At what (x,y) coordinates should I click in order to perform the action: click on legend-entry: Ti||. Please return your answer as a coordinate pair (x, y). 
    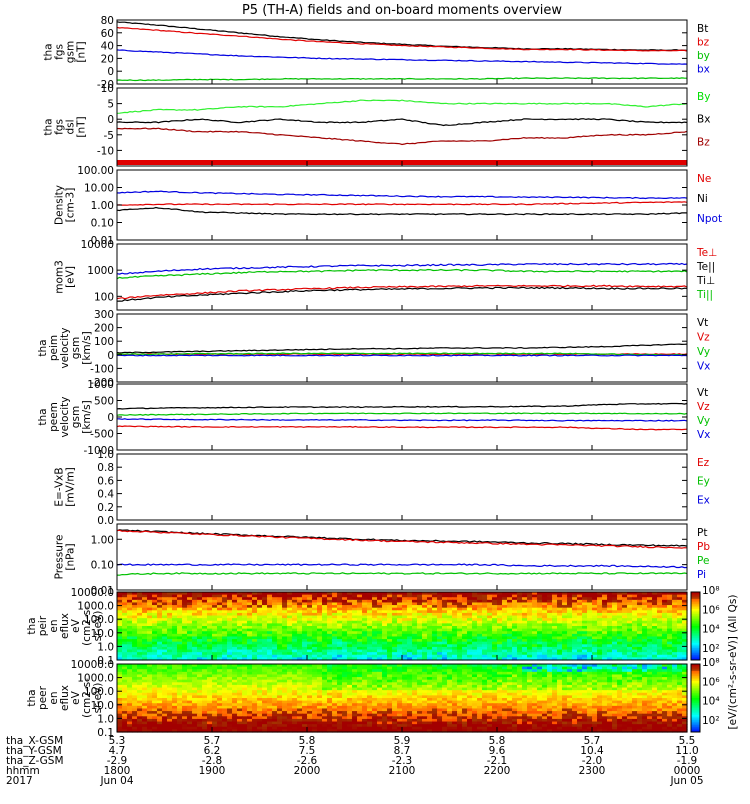
    Looking at the image, I should click on (704, 295).